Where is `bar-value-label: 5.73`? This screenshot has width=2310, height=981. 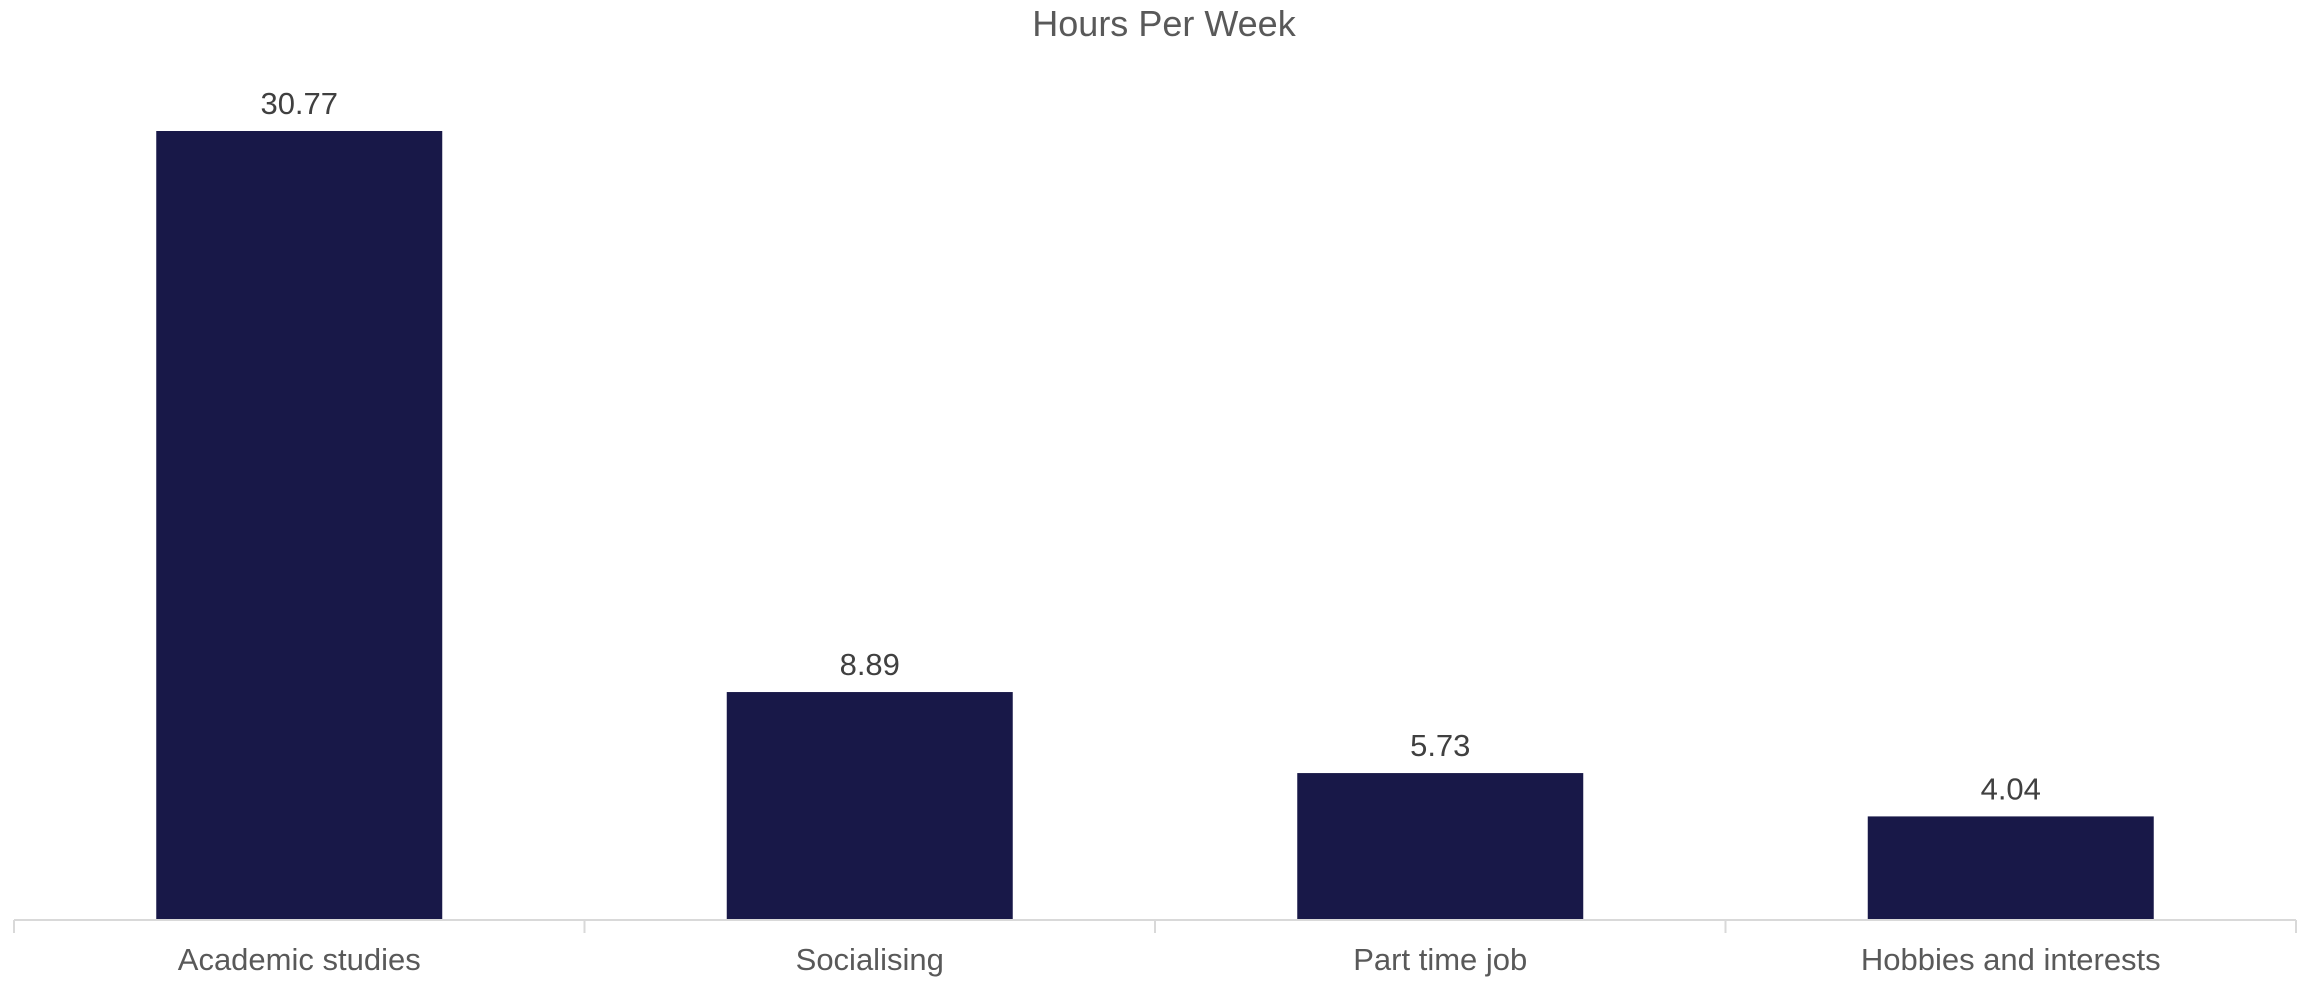
bar-value-label: 5.73 is located at coordinates (1440, 745).